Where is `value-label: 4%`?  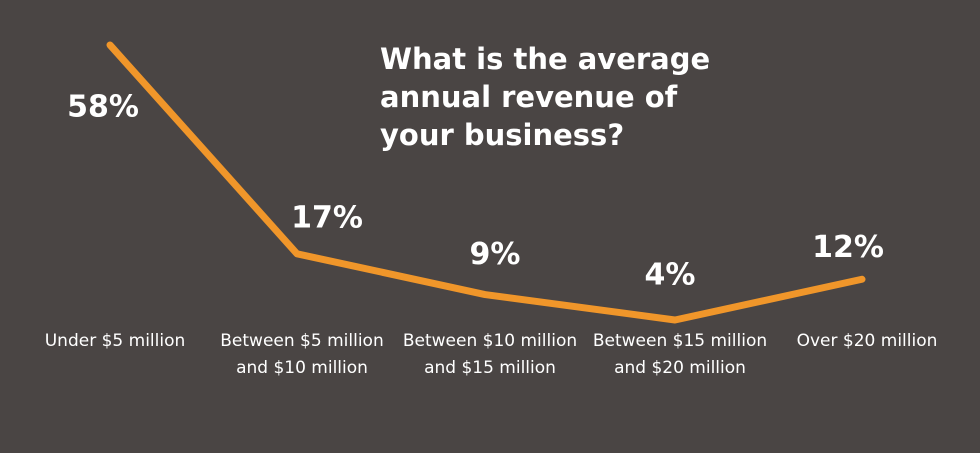
value-label: 4% is located at coordinates (670, 275).